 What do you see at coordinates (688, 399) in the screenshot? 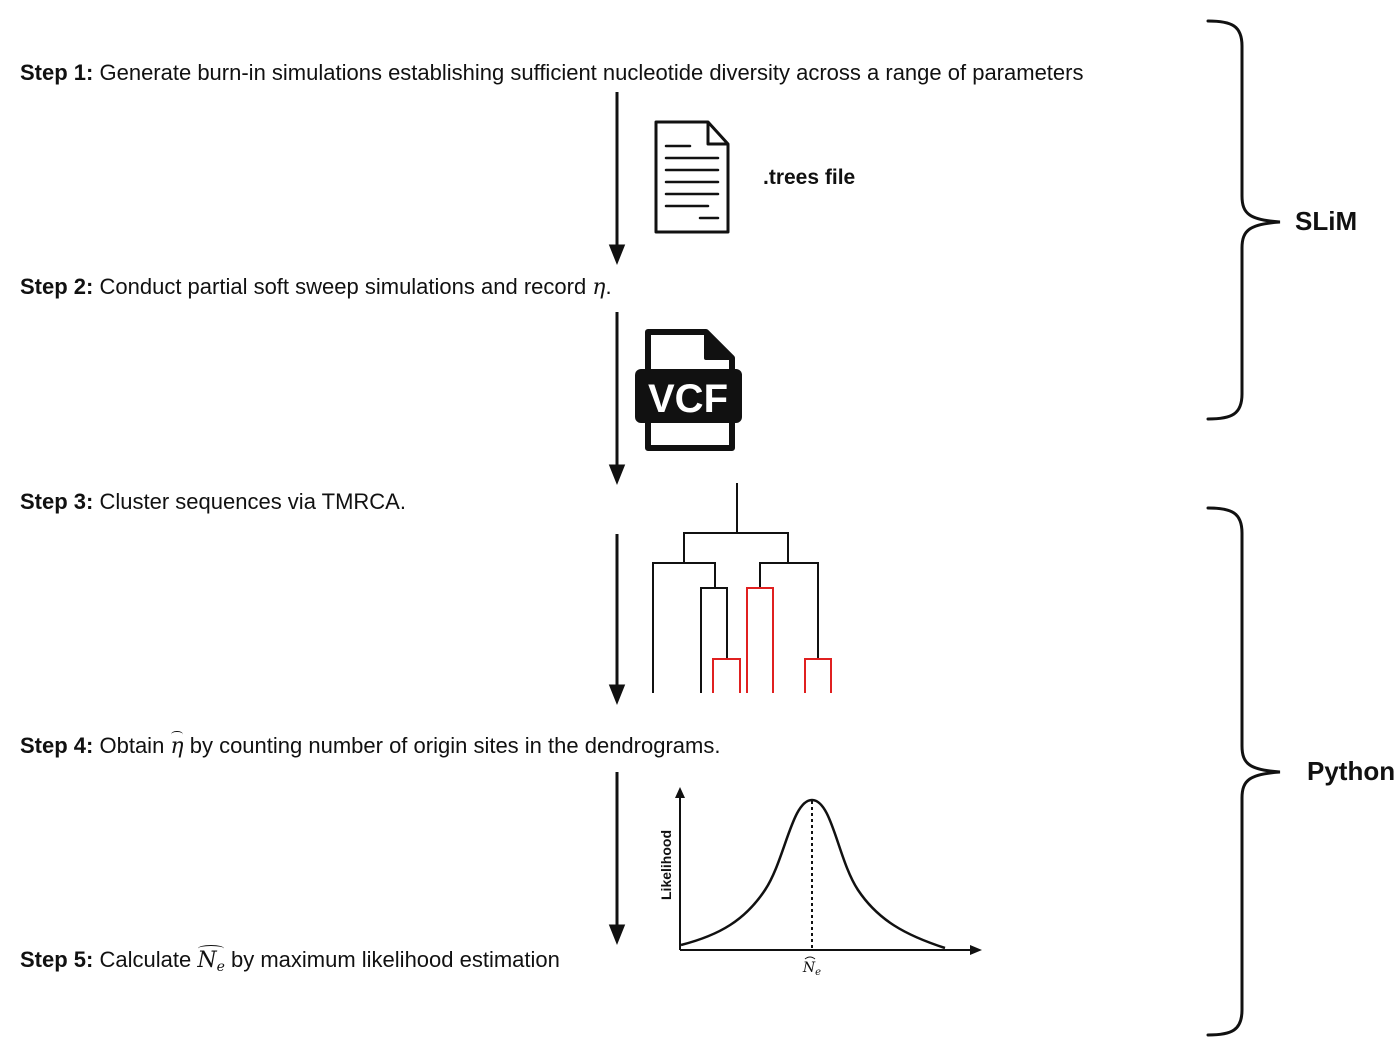
I see `vcf-text: VCF` at bounding box center [688, 399].